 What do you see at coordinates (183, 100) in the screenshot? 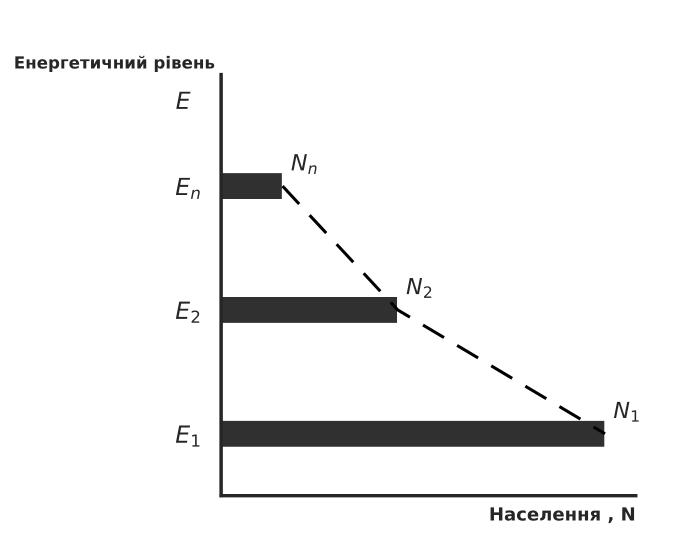
I see `text: E` at bounding box center [183, 100].